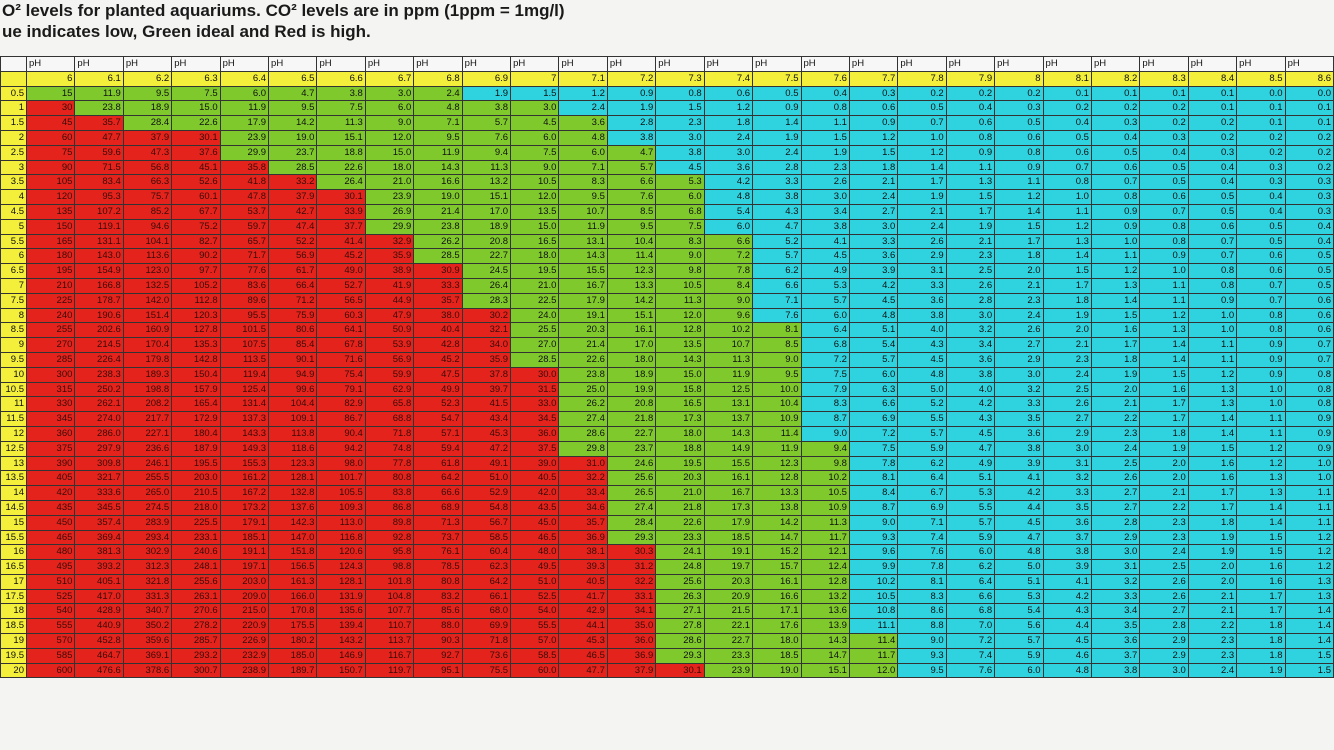 The width and height of the screenshot is (1334, 750). Describe the element at coordinates (583, 493) in the screenshot. I see `co2-cell: 33.4` at that location.